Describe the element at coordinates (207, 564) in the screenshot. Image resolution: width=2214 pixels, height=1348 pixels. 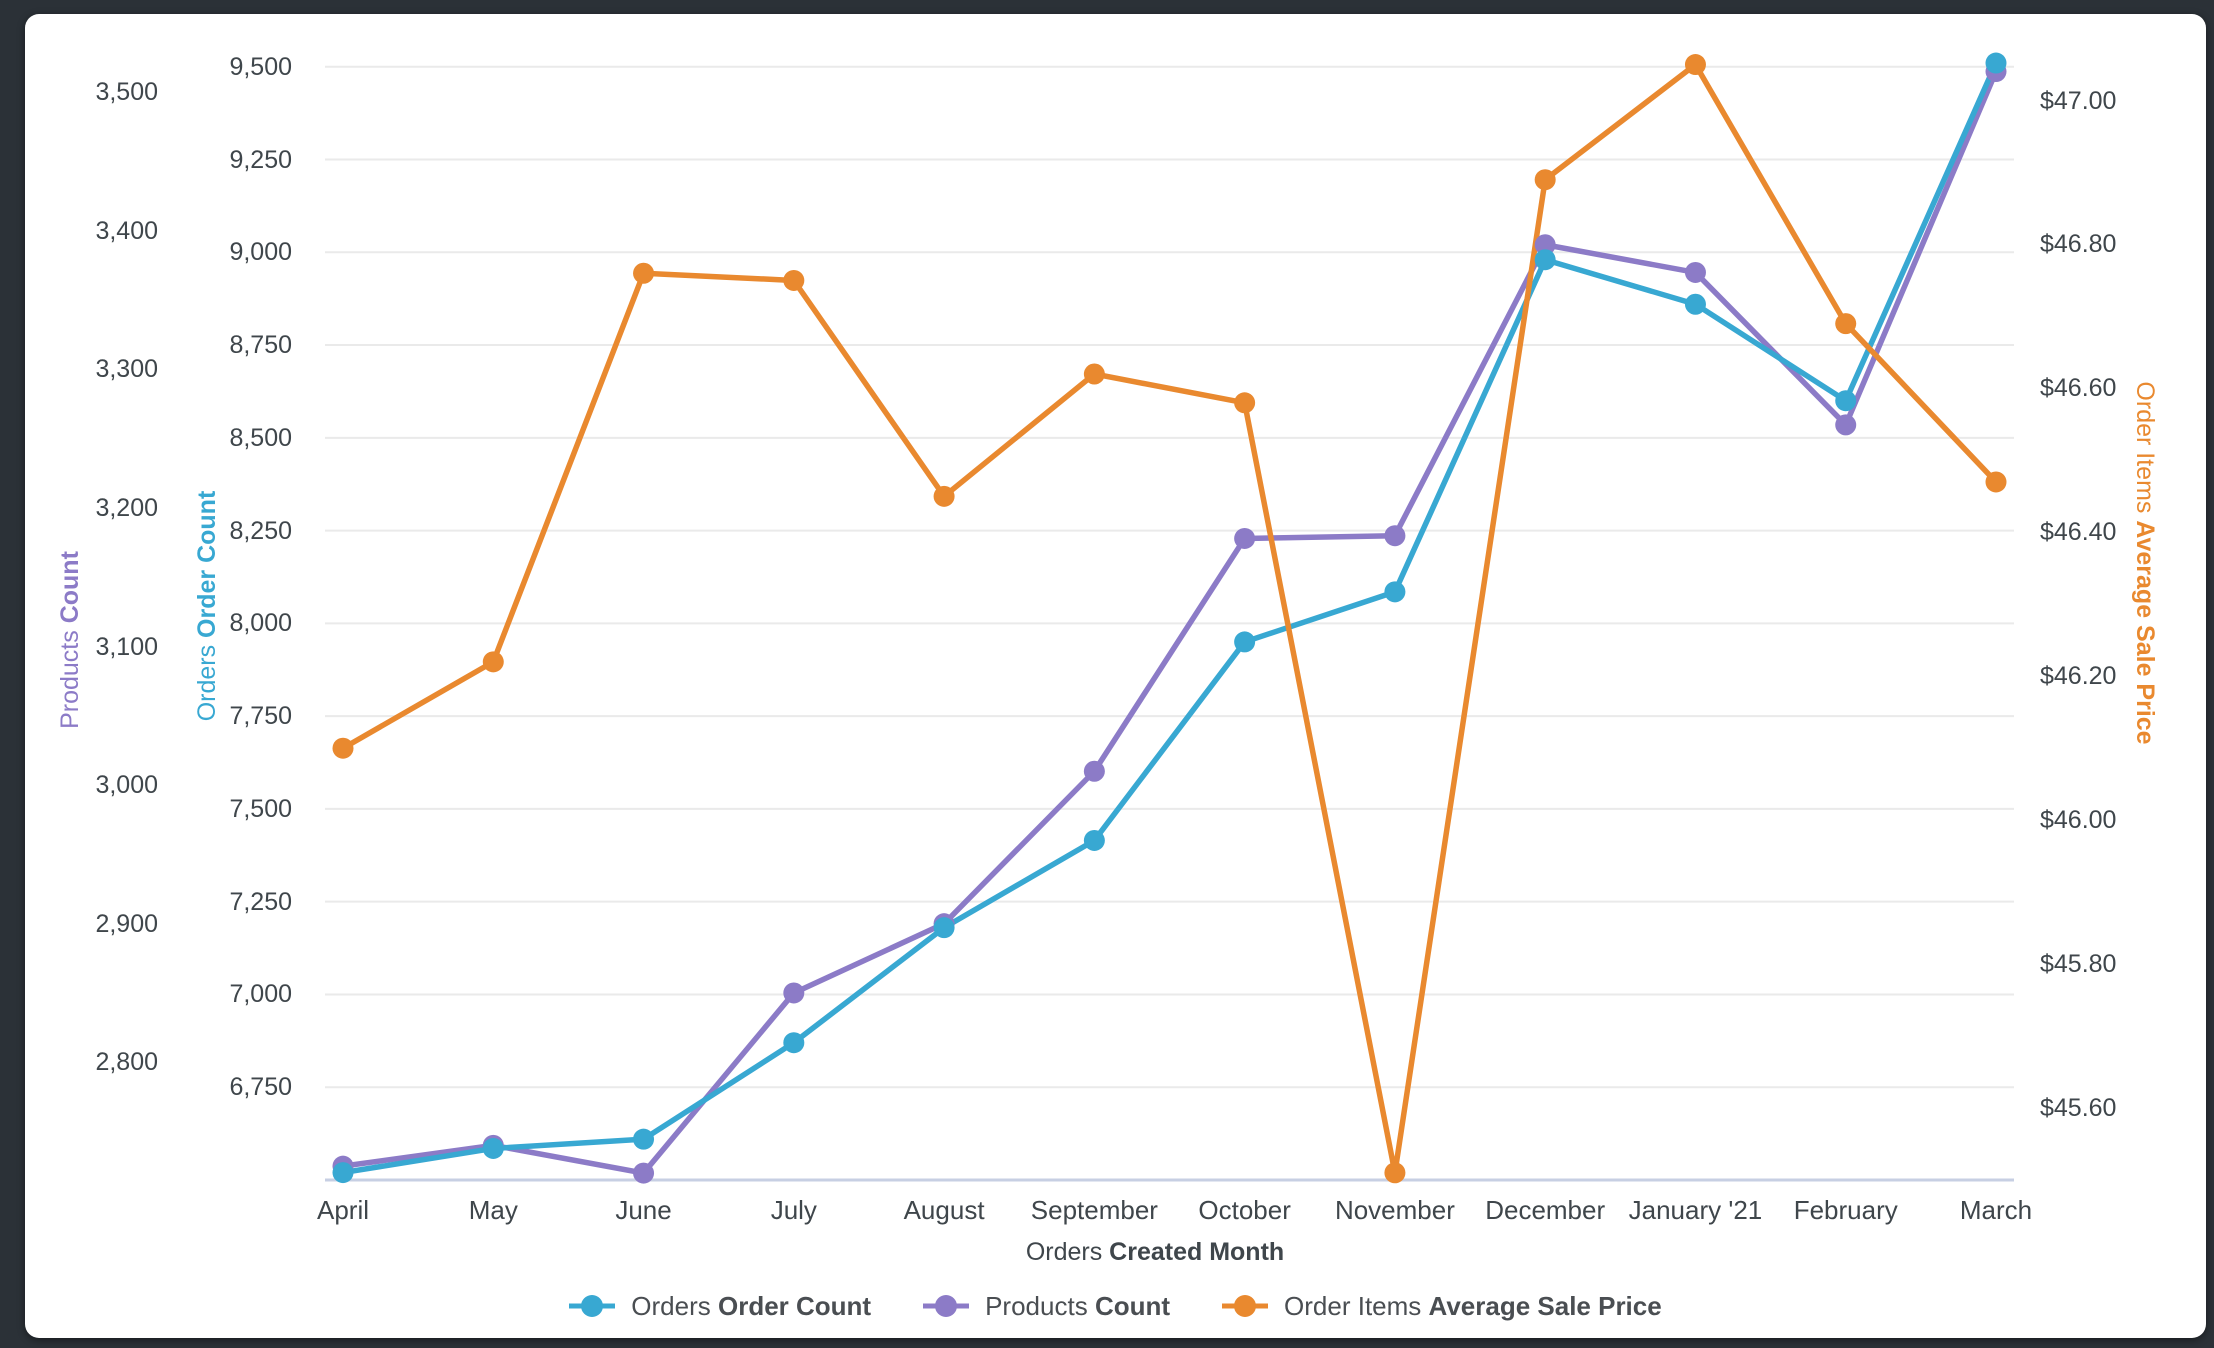
I see `axis-title-bold: Order Count` at that location.